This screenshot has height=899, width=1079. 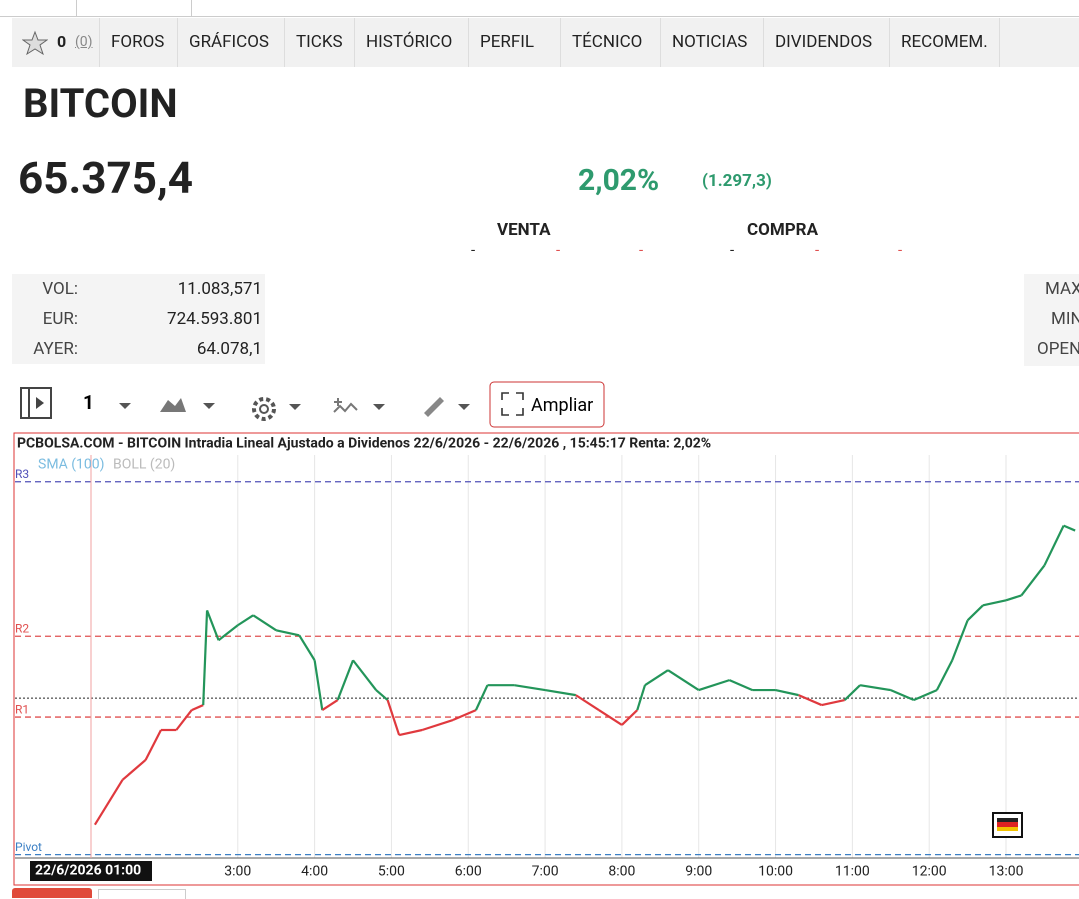 What do you see at coordinates (138, 289) in the screenshot?
I see `stat-row: VOL: 11.083,571` at bounding box center [138, 289].